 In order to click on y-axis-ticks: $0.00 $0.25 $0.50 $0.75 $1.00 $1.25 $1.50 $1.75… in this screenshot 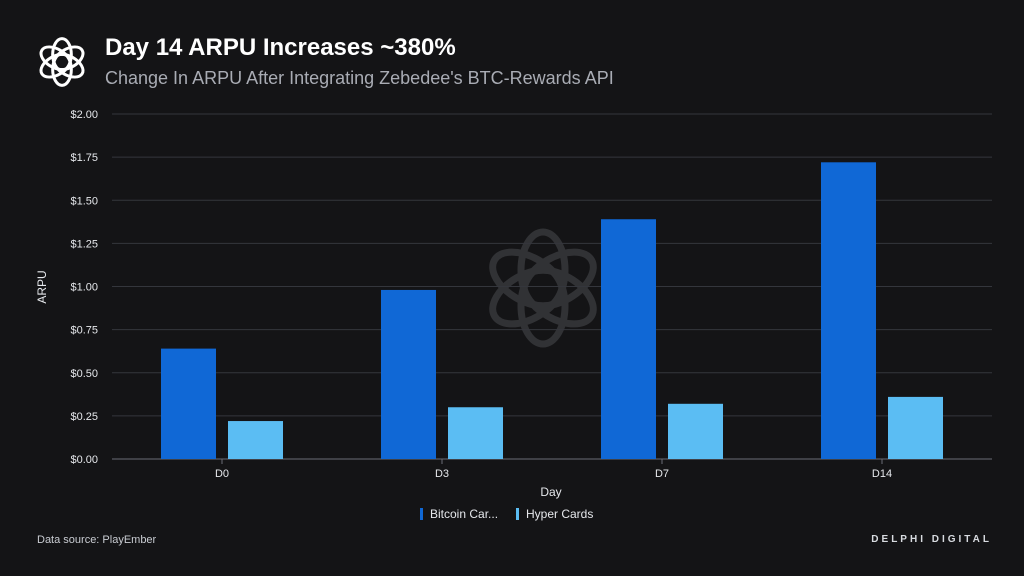, I will do `click(84, 287)`.